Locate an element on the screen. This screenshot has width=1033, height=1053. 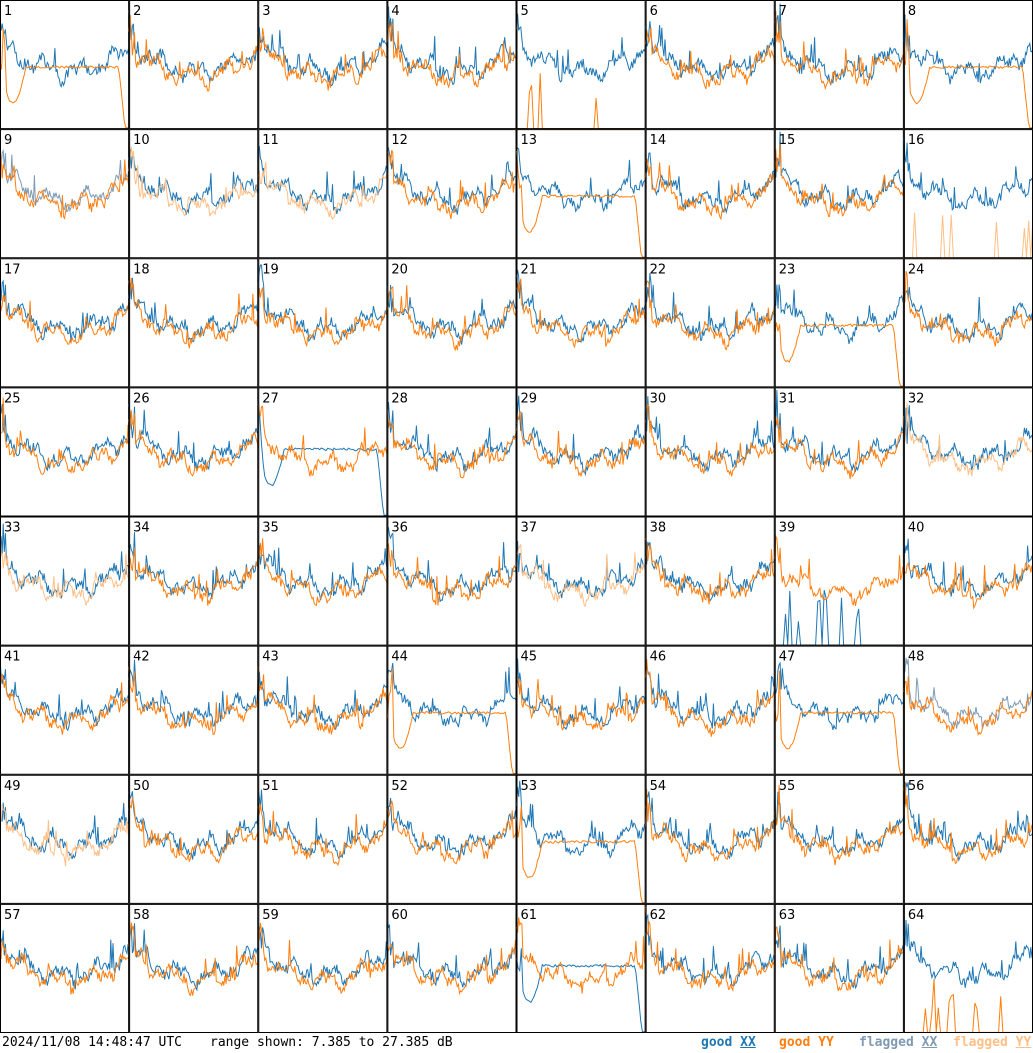
panel-label: 59 is located at coordinates (270, 915).